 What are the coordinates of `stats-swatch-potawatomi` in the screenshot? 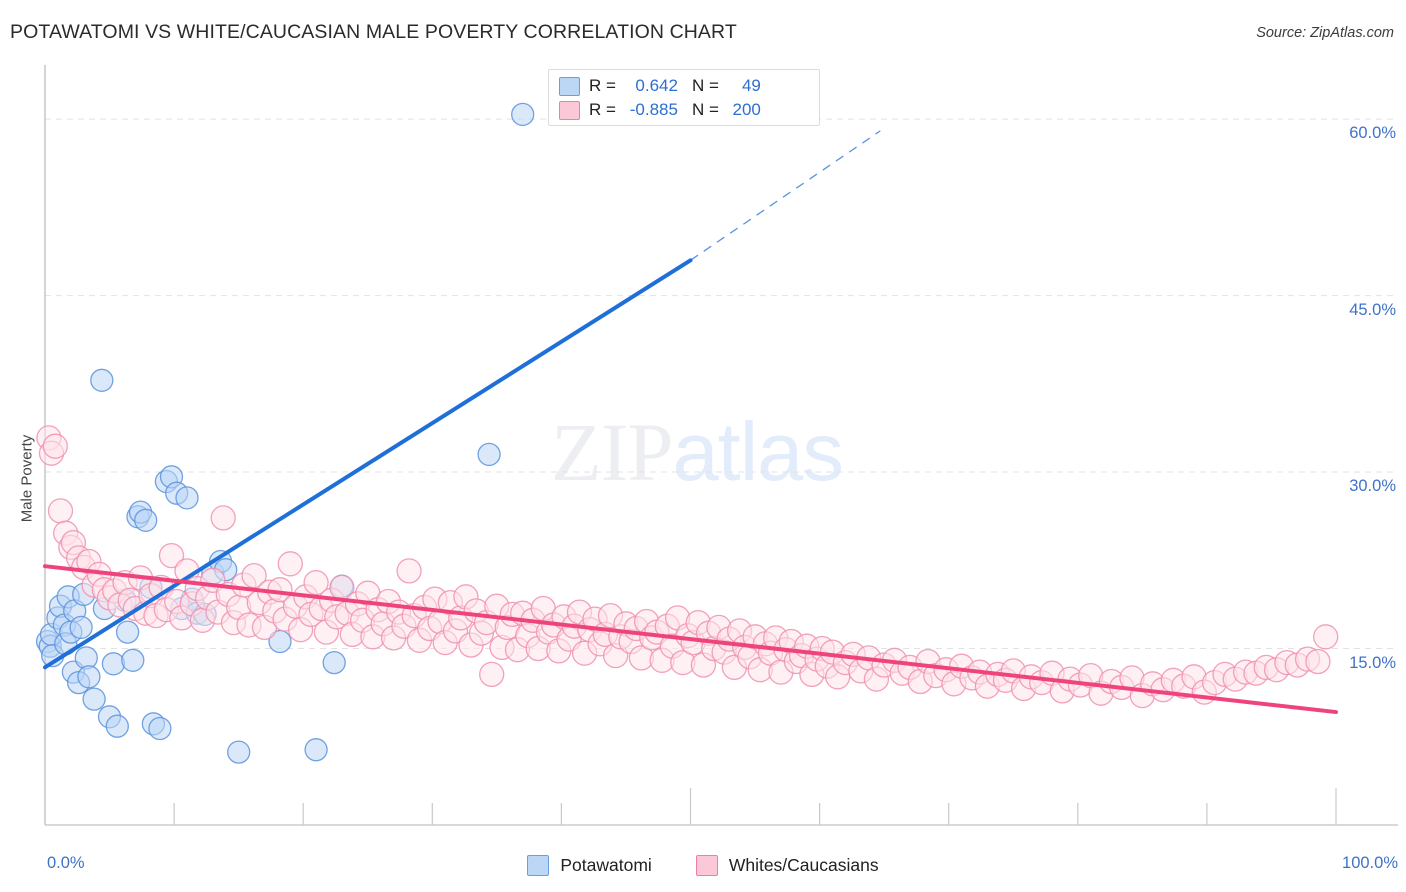 It's located at (569, 86).